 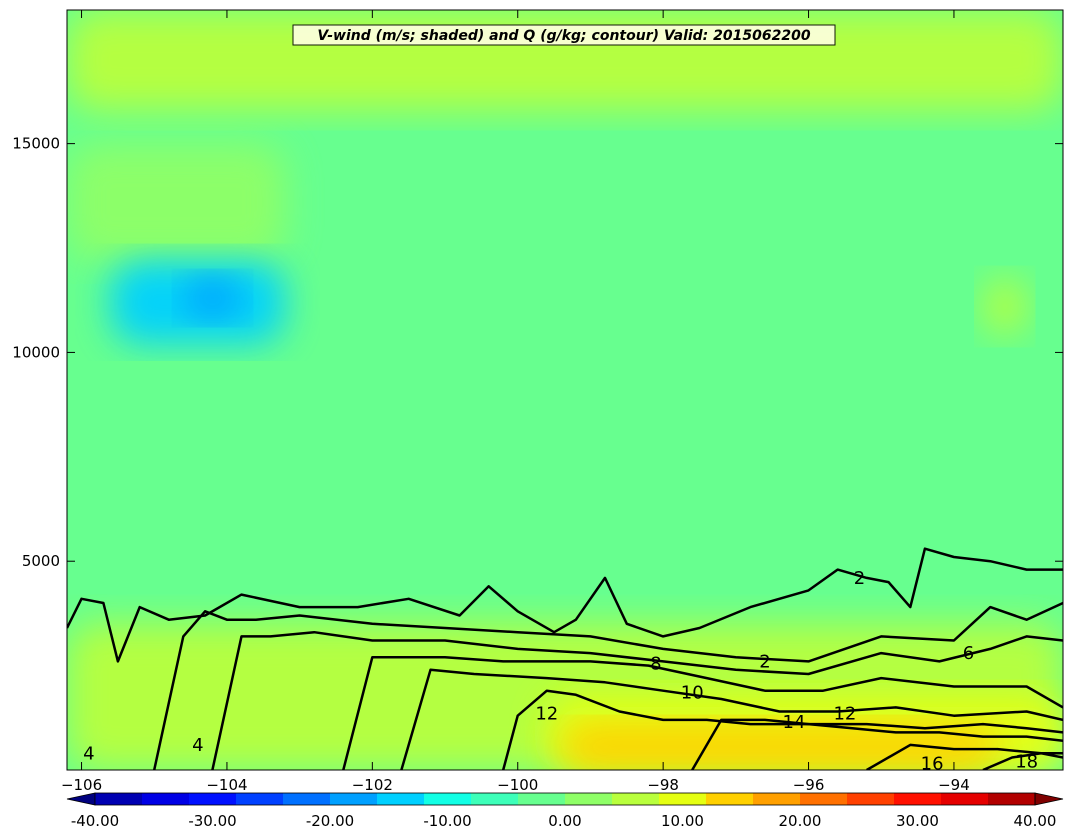 What do you see at coordinates (663, 785) in the screenshot?
I see `x-tick-label: −98` at bounding box center [663, 785].